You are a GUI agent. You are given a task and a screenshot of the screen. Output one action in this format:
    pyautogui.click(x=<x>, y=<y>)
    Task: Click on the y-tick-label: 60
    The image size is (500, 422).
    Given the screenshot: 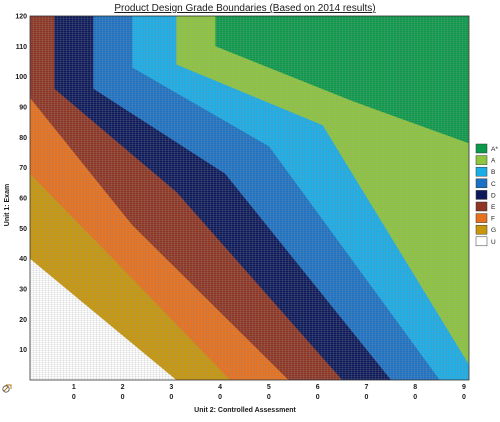 What is the action you would take?
    pyautogui.click(x=23, y=199)
    